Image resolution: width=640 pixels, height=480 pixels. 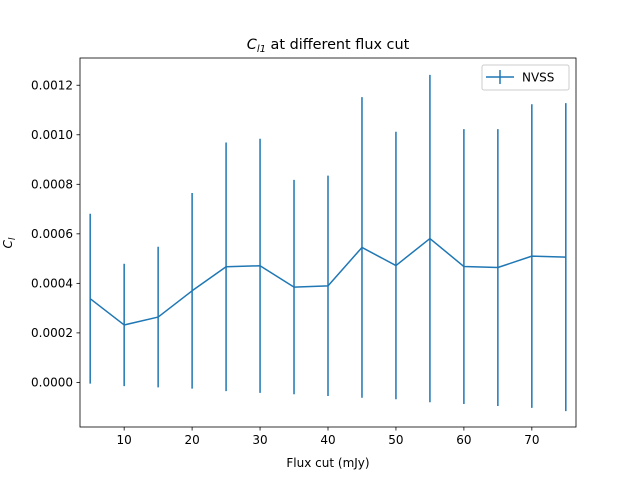 What do you see at coordinates (538, 78) in the screenshot?
I see `legend-label-nvss: NVSS` at bounding box center [538, 78].